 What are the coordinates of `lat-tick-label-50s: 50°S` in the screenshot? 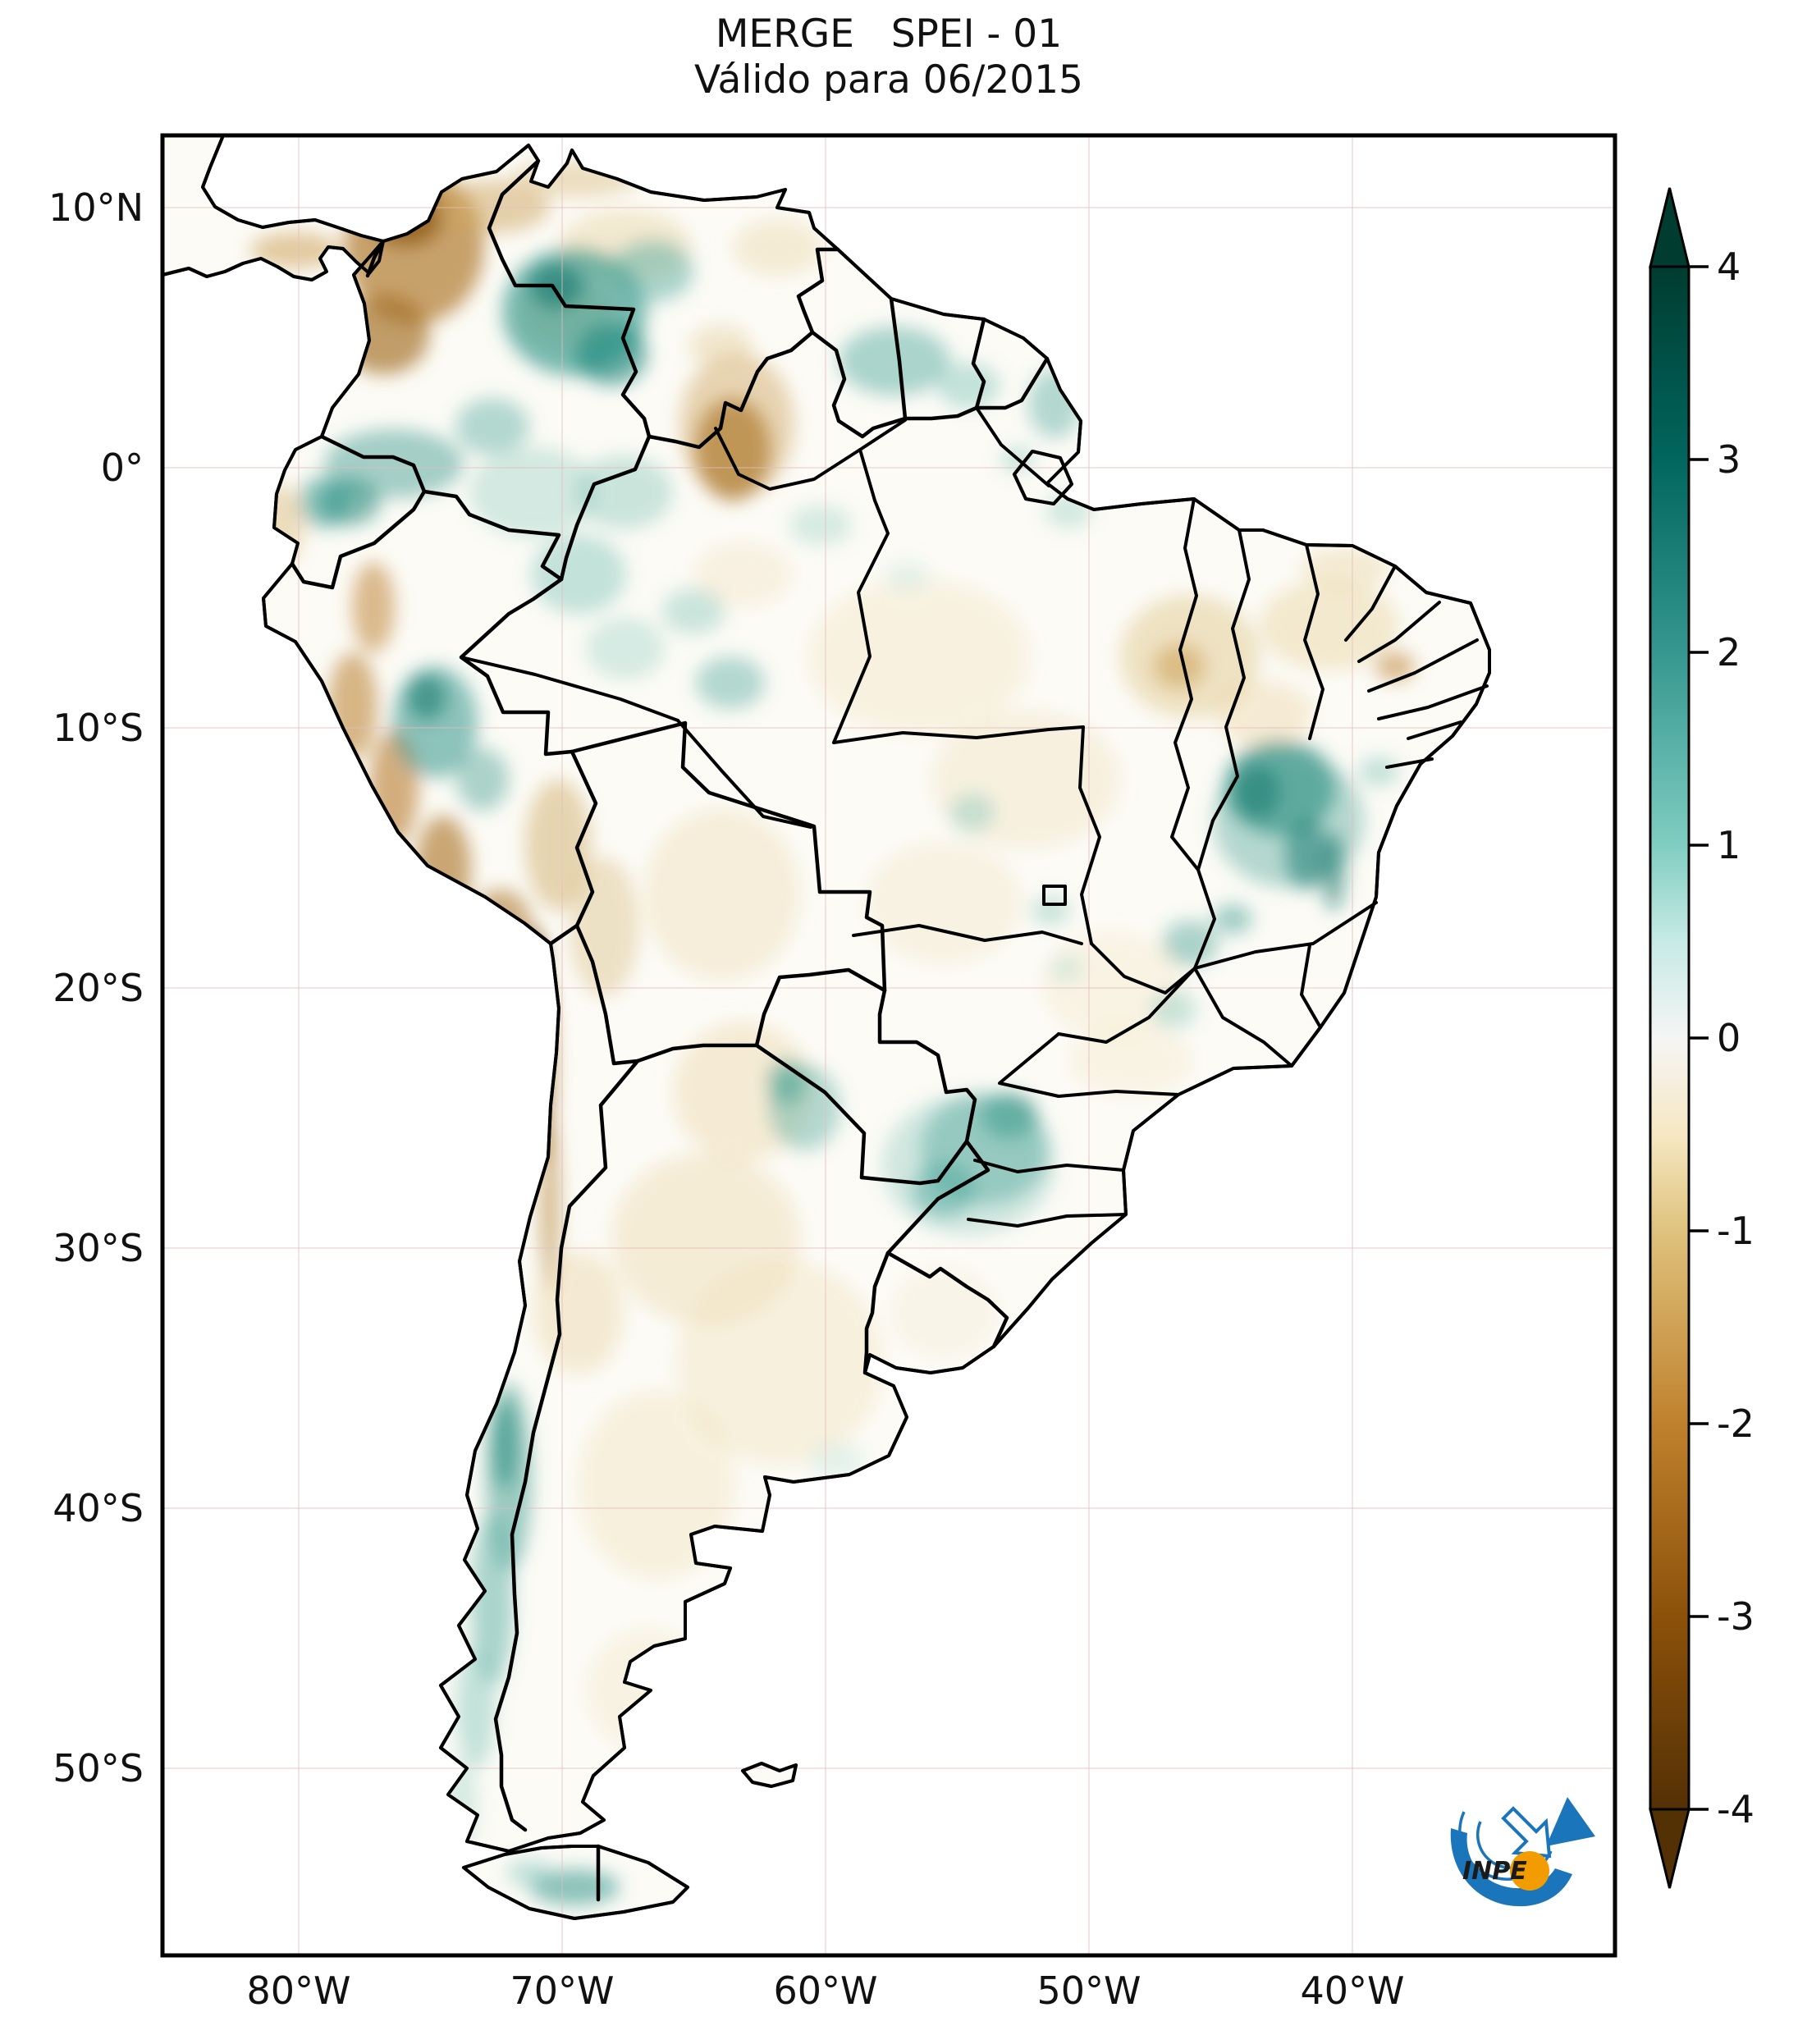 It's located at (98, 1768).